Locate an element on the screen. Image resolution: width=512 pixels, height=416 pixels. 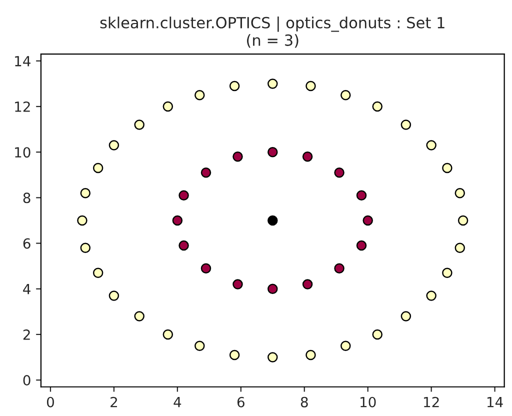
y-tick-label: 6 is located at coordinates (26, 243).